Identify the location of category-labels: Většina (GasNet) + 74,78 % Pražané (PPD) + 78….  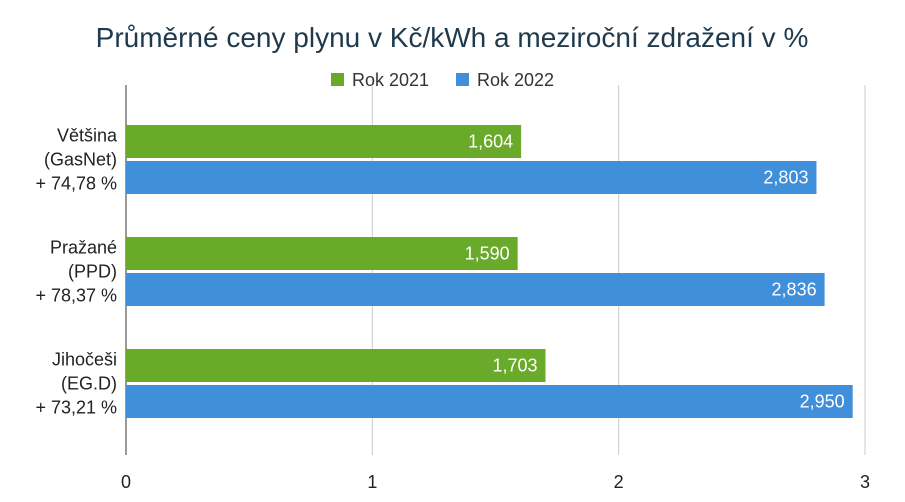
(76, 272).